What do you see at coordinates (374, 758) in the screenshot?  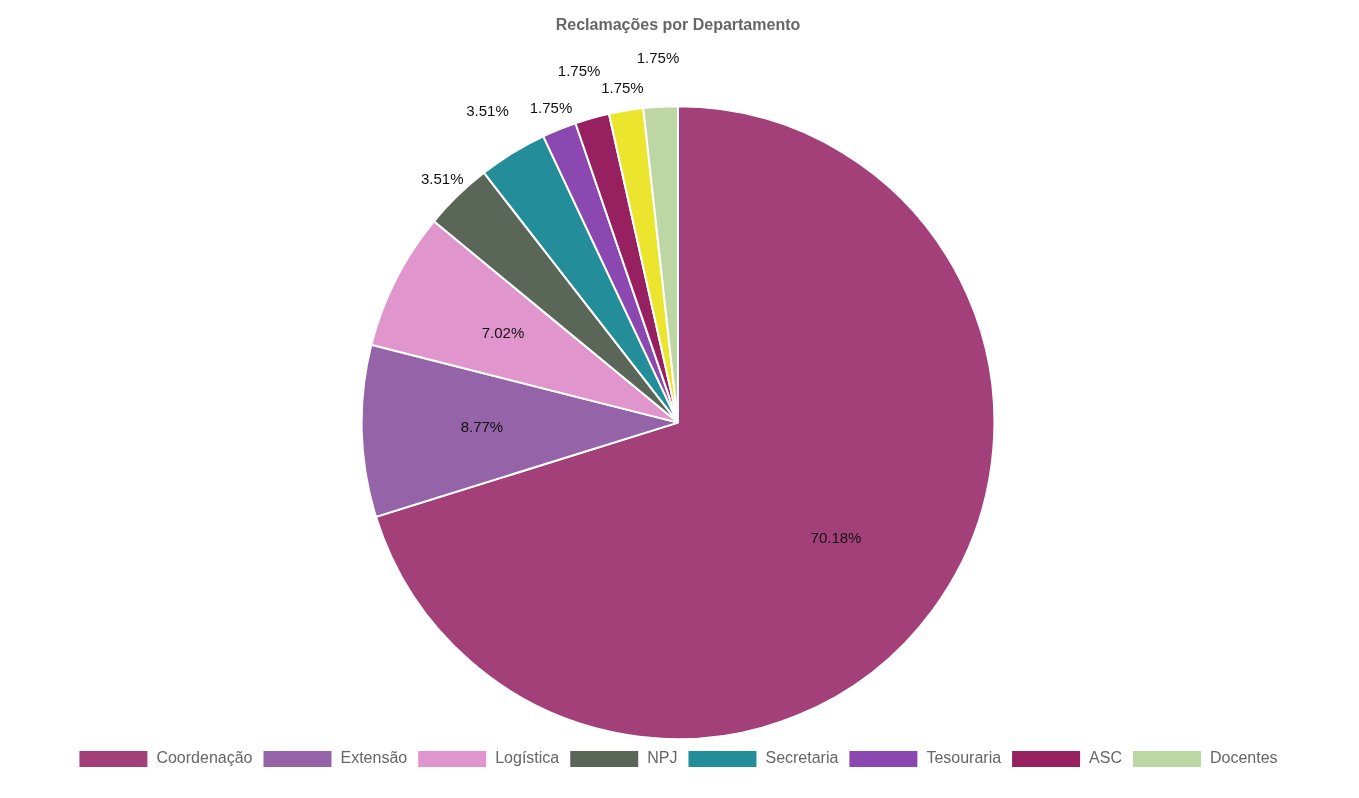 I see `legend-label: Extensão` at bounding box center [374, 758].